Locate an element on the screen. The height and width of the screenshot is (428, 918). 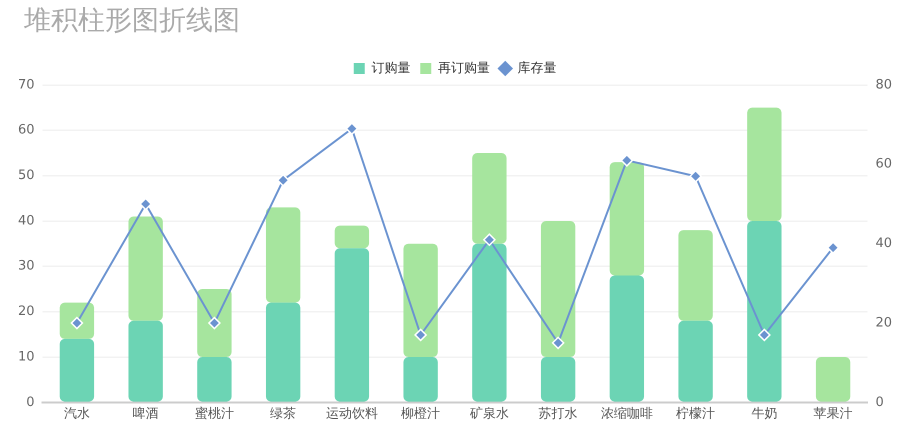
x-tick-label: 牛奶 is located at coordinates (764, 414).